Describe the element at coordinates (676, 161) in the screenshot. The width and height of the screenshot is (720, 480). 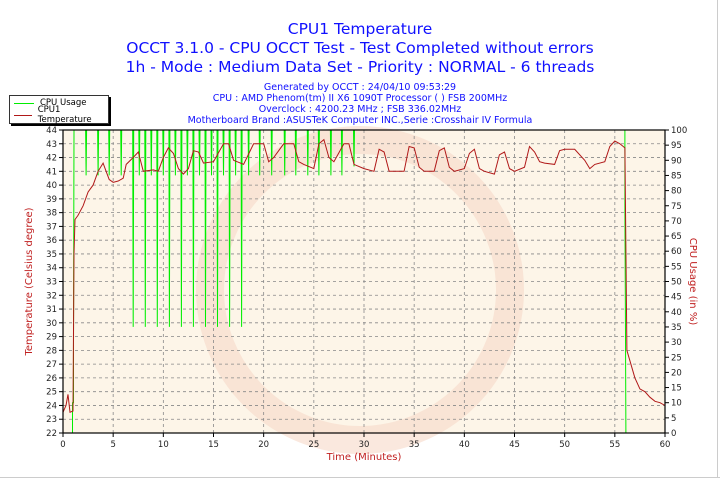
I see `y2-tick-label: 90` at that location.